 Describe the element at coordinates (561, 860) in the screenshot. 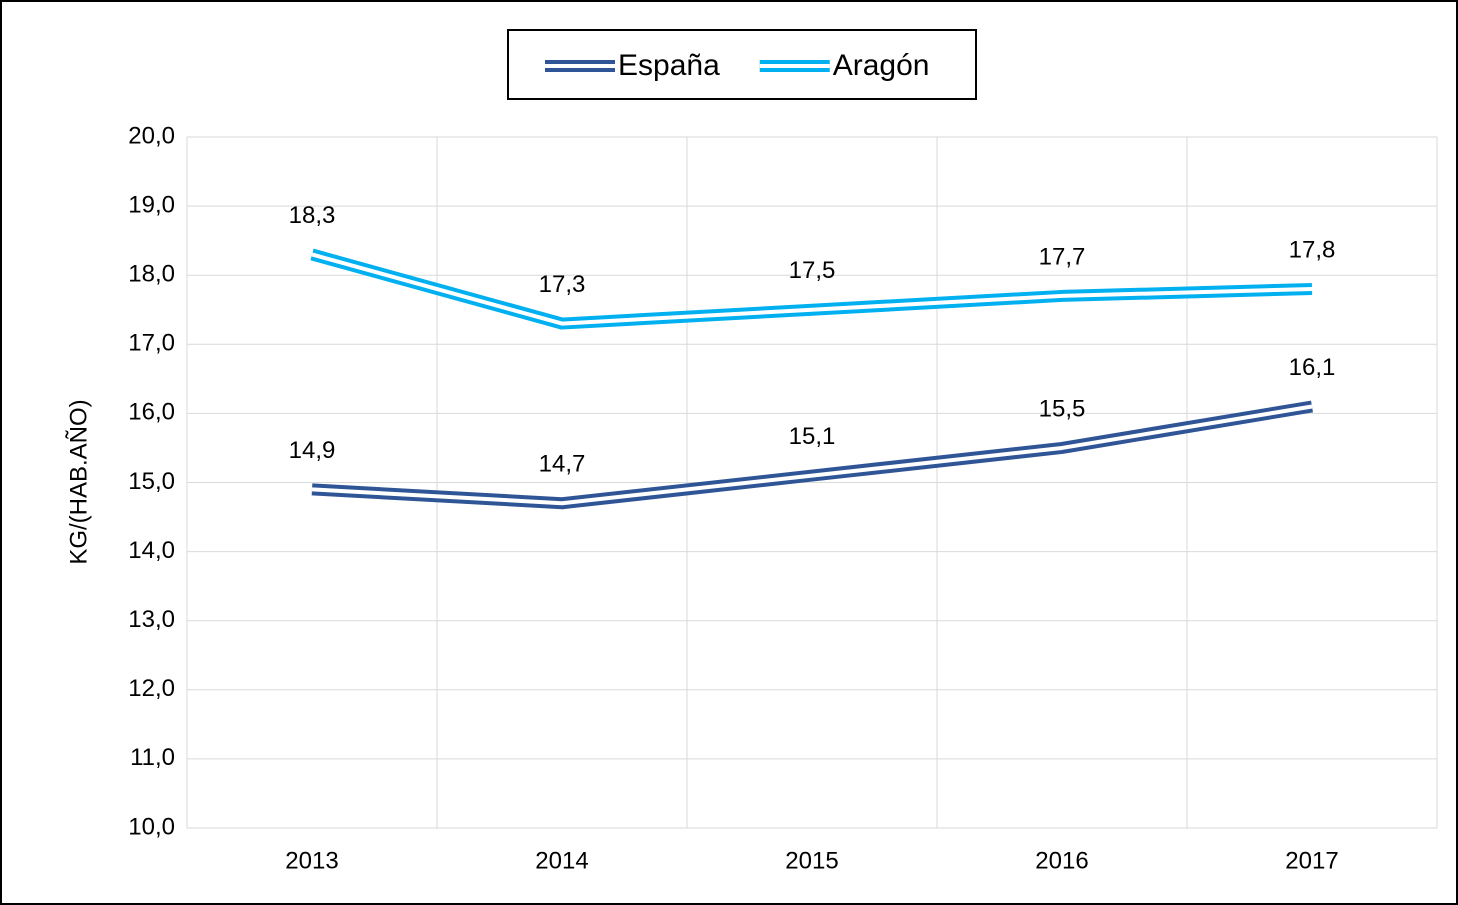

I see `x-tick-label: 2014` at that location.